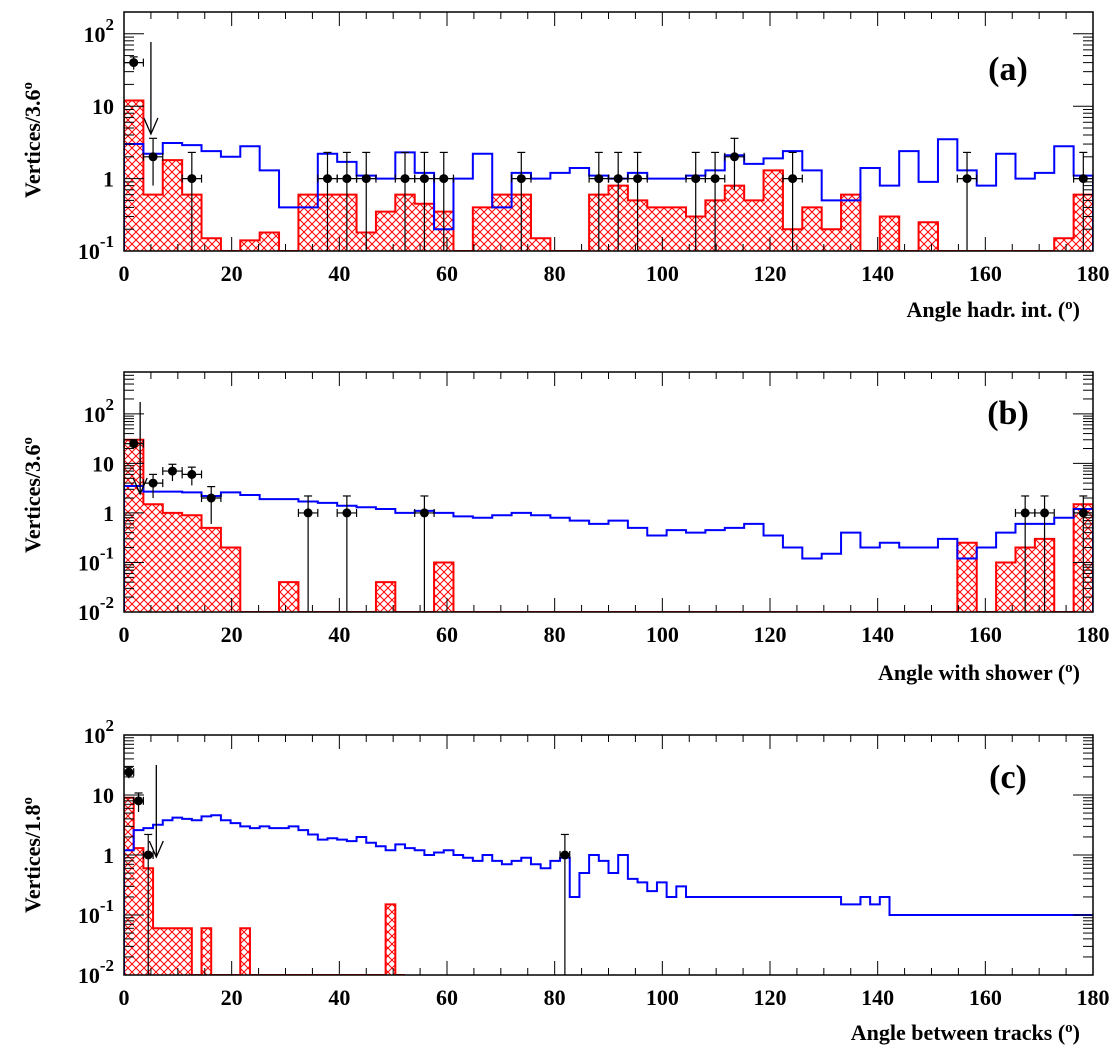  I want to click on x-axis-label: Angle hadr. int. (o), so click(993, 309).